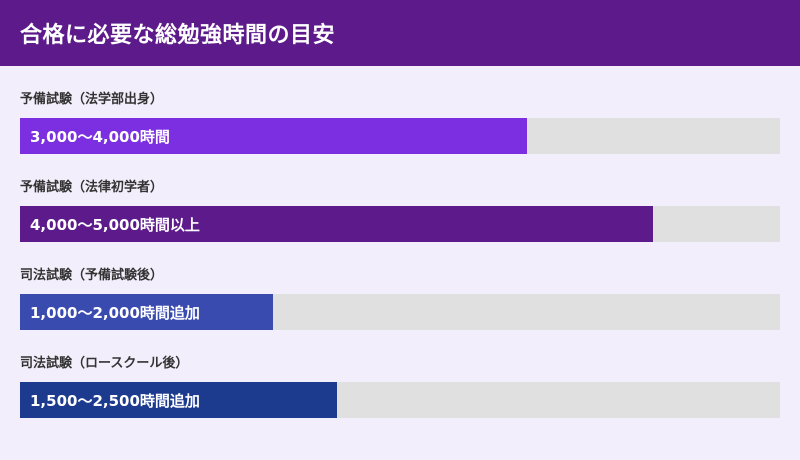 The height and width of the screenshot is (460, 800). What do you see at coordinates (336, 224) in the screenshot?
I see `bar: 4,000〜5,000時間以上` at bounding box center [336, 224].